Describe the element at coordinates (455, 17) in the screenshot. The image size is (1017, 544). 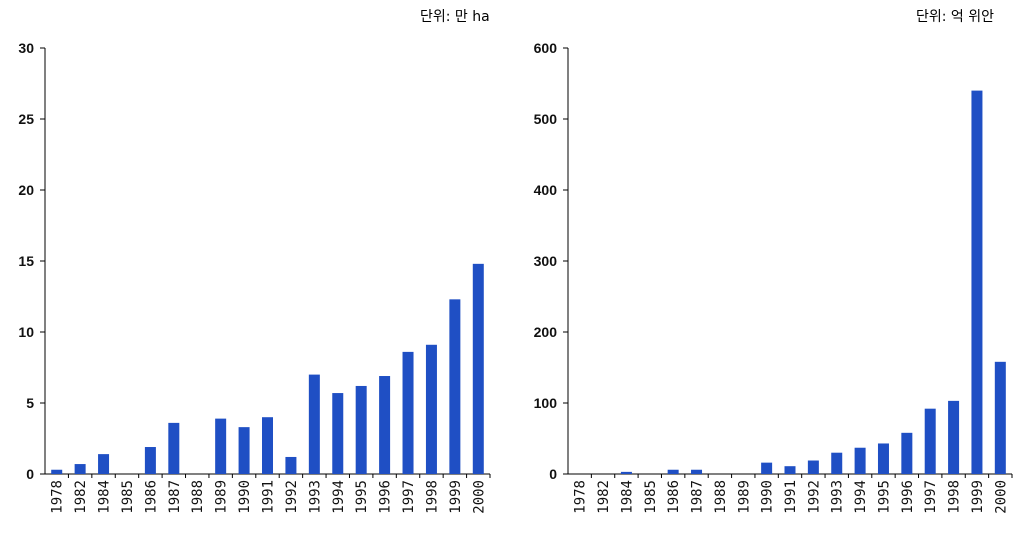
I see `unit-label-left: 단위: 만 ha` at that location.